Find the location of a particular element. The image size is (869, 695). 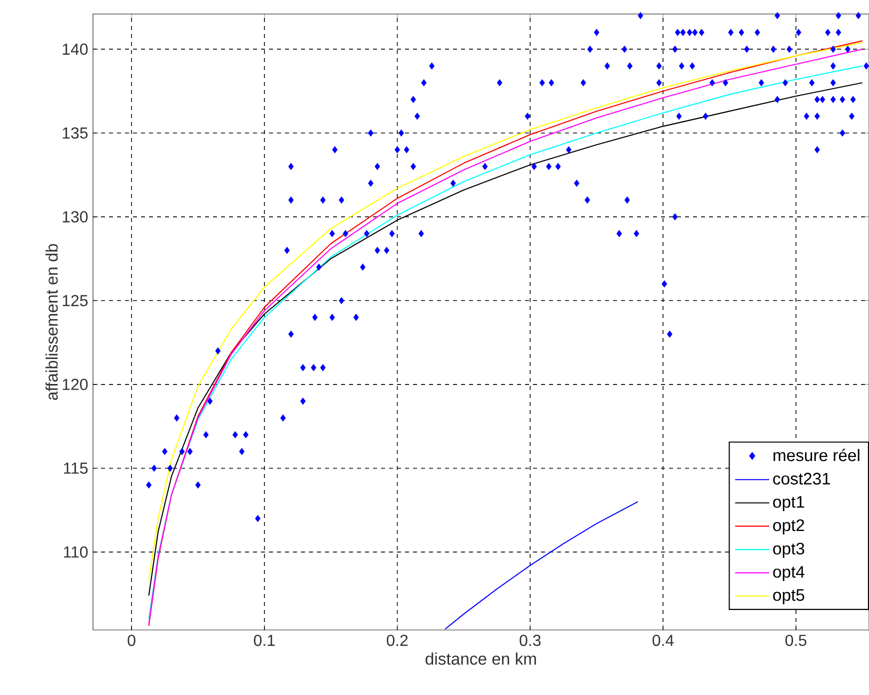

legend-label: opt3 is located at coordinates (788, 550).